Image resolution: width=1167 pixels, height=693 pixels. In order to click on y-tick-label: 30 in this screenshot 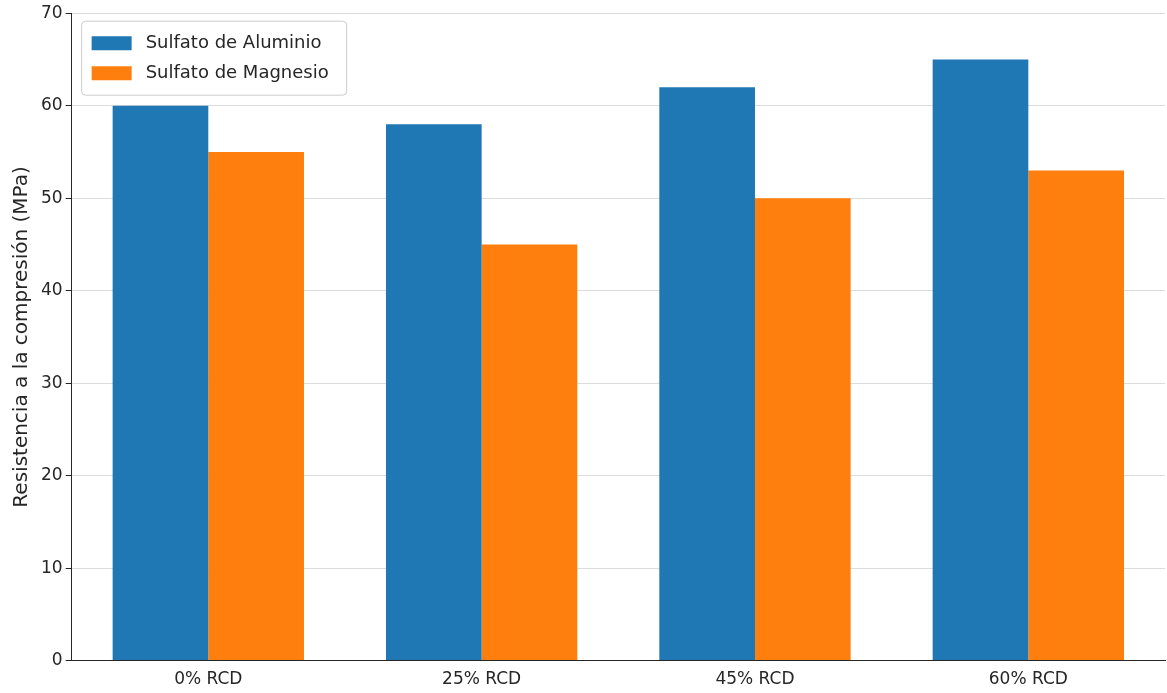, I will do `click(51, 381)`.